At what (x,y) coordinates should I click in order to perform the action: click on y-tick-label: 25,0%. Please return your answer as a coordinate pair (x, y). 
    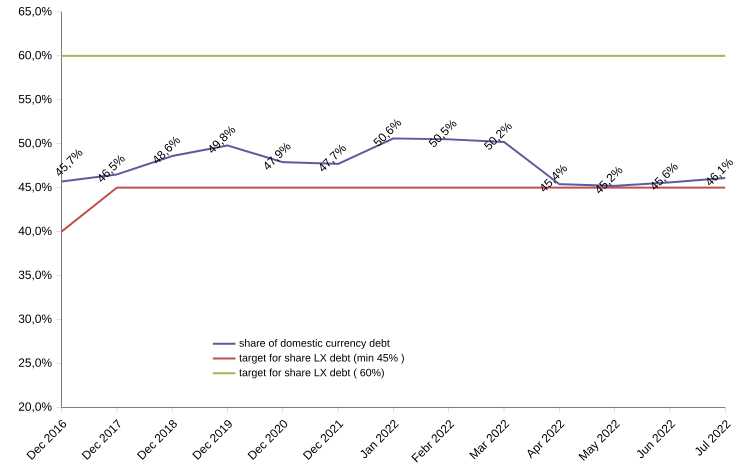
    Looking at the image, I should click on (35, 363).